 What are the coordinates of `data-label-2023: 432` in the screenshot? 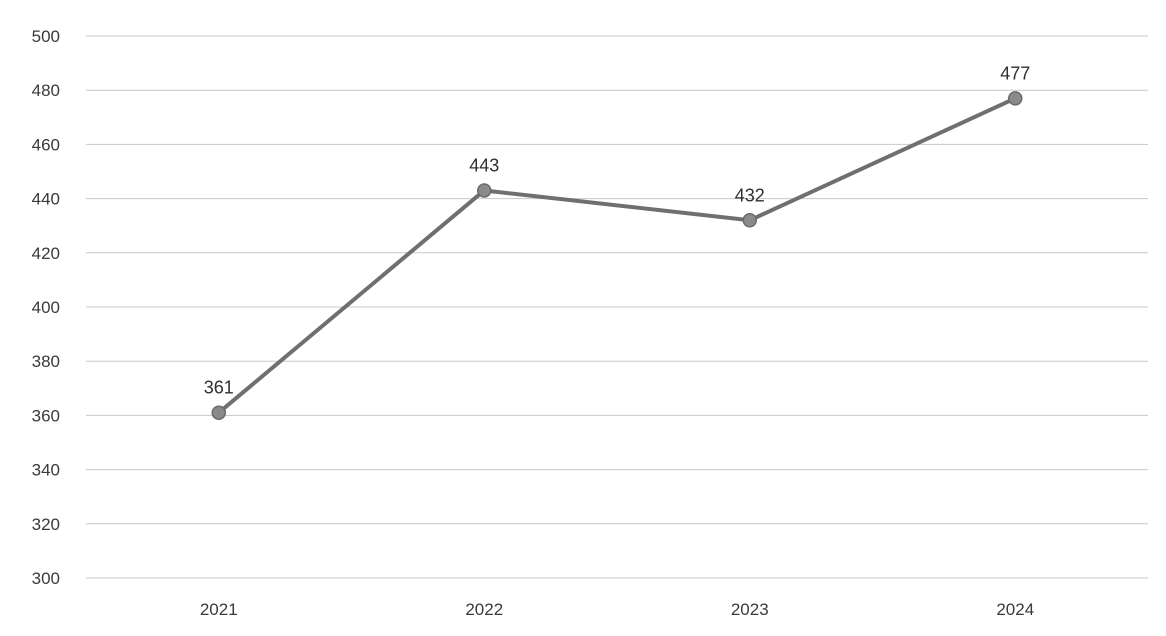 It's located at (750, 195).